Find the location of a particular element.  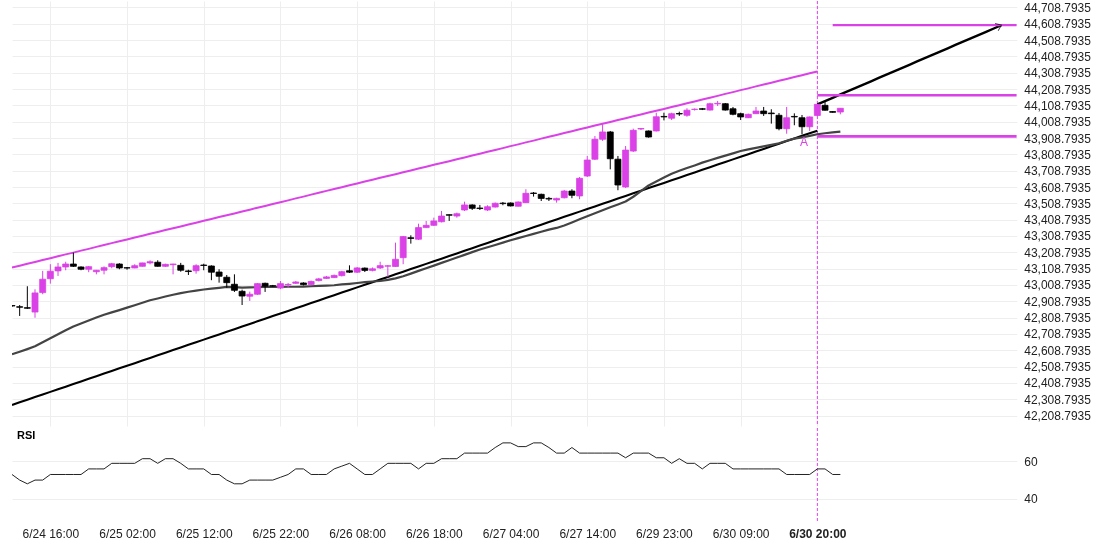

y-tick-label: 42,708.7935 is located at coordinates (1058, 334).